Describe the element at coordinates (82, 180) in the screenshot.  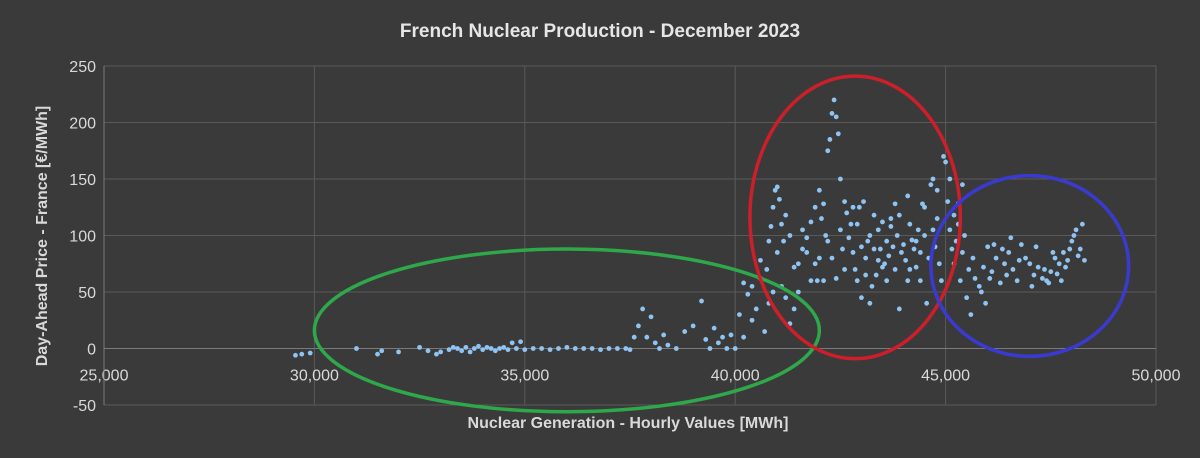
I see `y-tick-label: 150` at that location.